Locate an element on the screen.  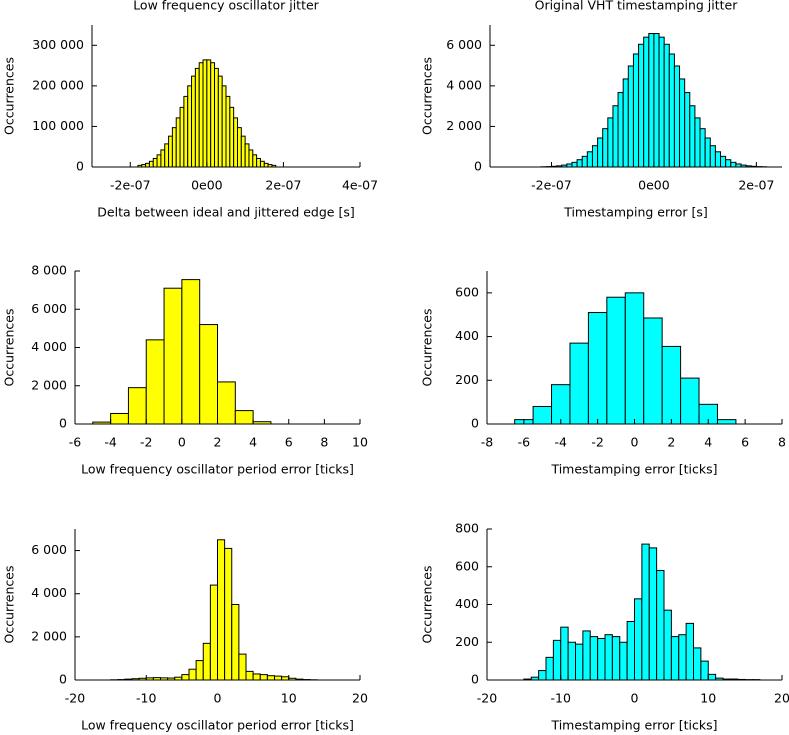
panel-title: Low frequency oscillator jitter is located at coordinates (226, 6).